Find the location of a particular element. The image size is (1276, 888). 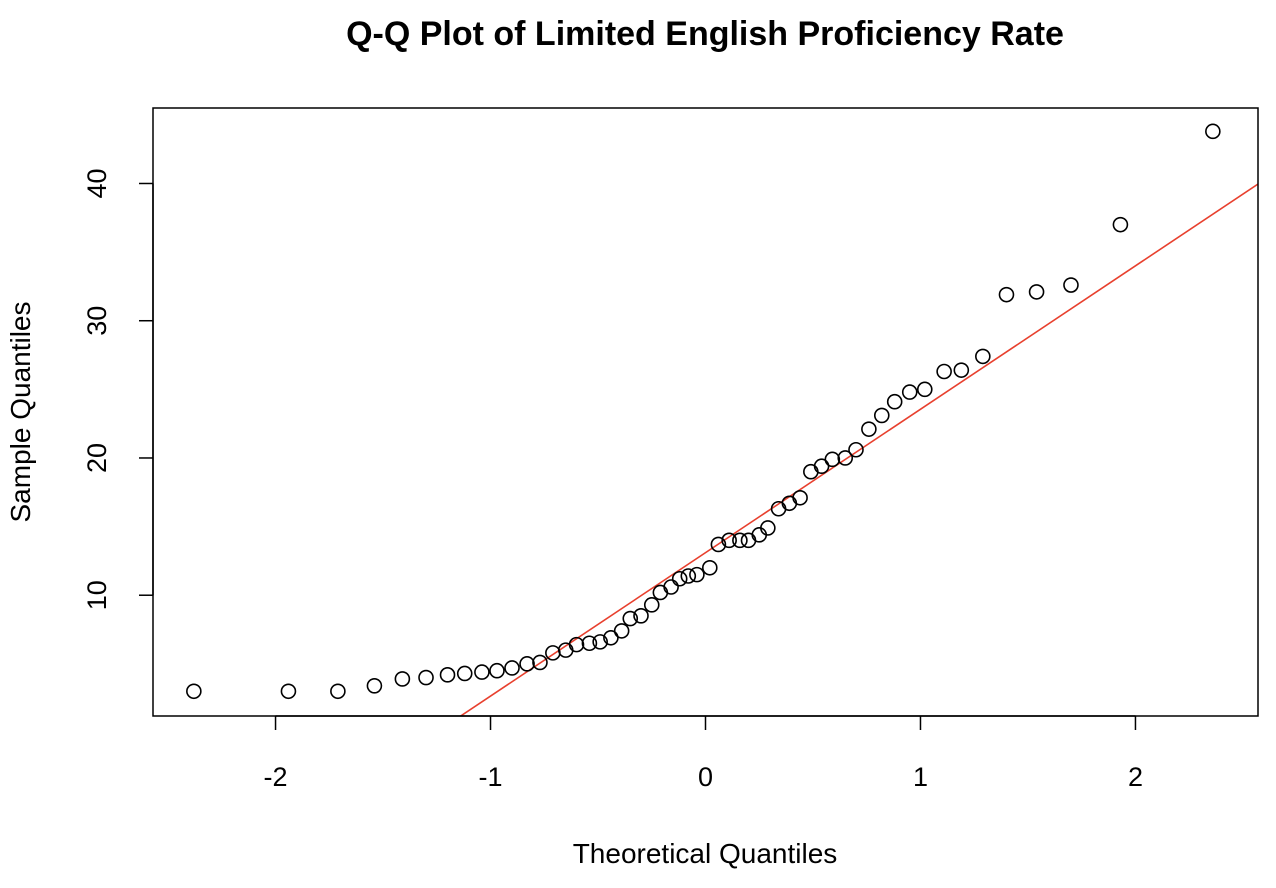

x-tick-label: 2 is located at coordinates (1135, 777).